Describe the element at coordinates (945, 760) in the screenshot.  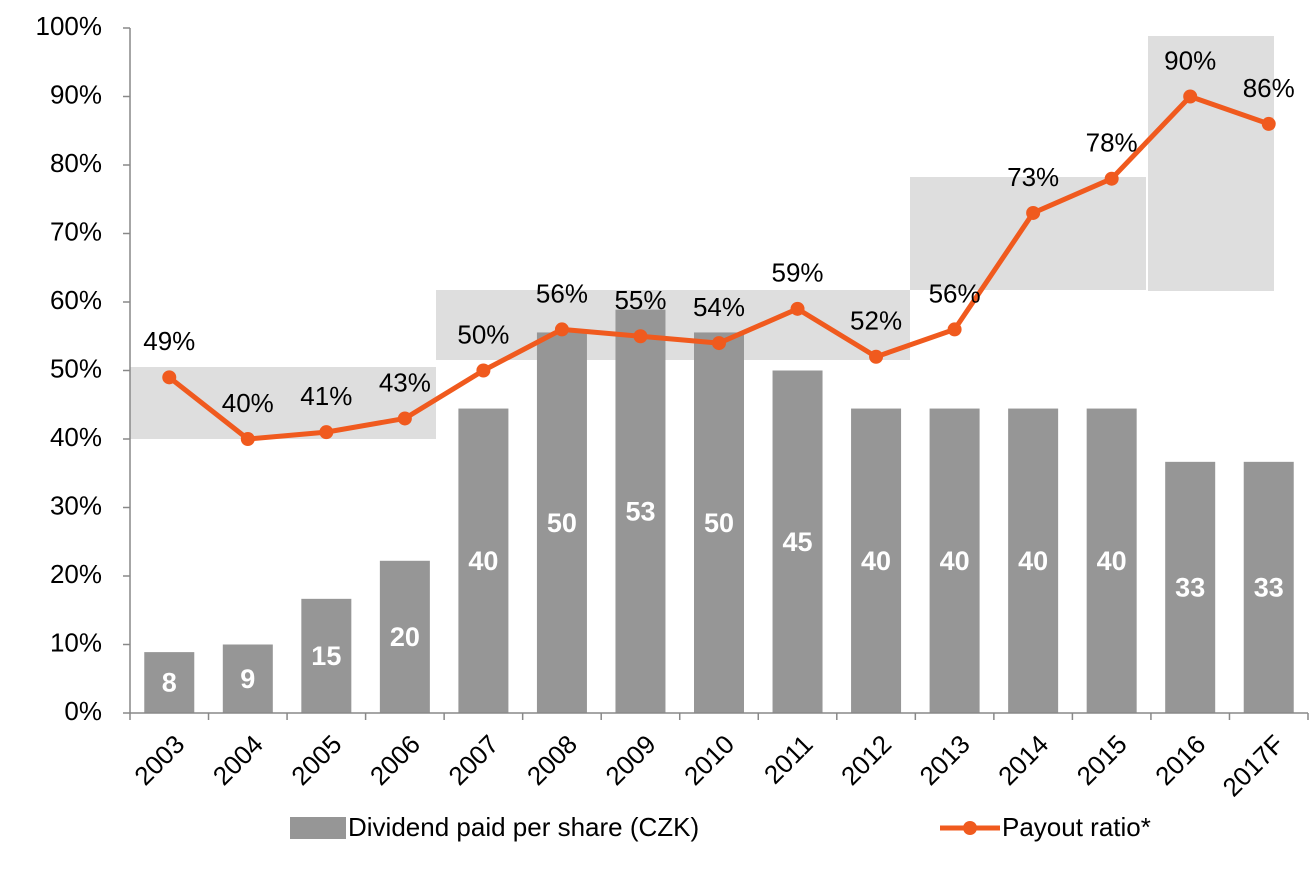
I see `x-tick-label: 2013` at that location.